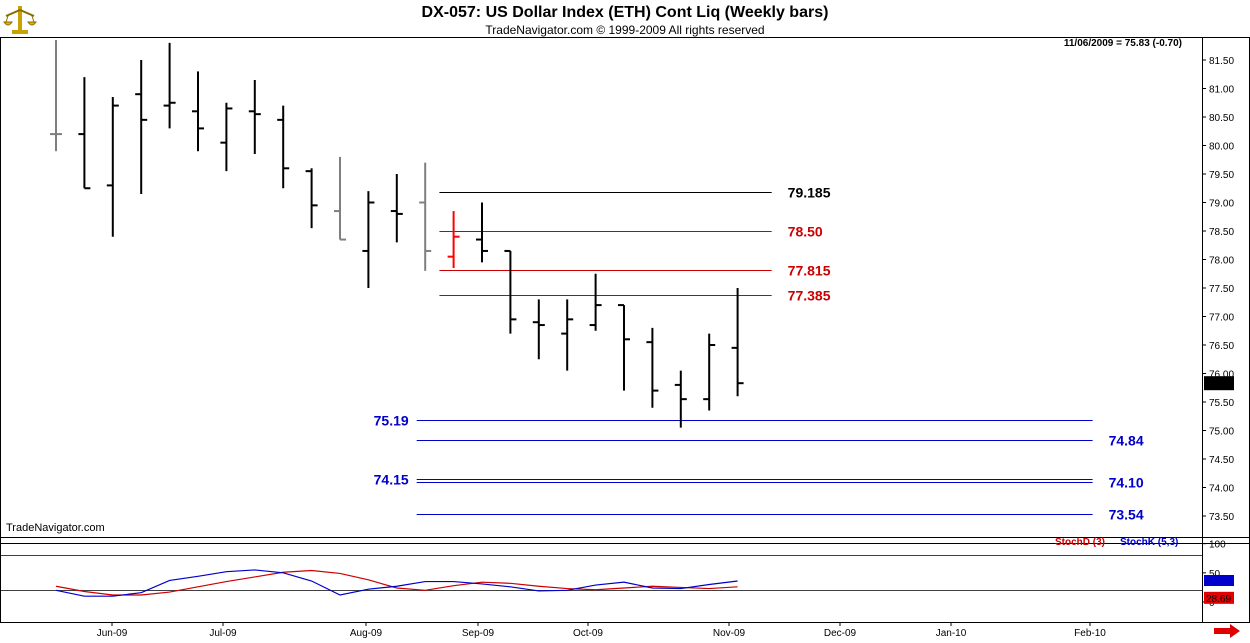  Describe the element at coordinates (809, 193) in the screenshot. I see `level-label: 79.185` at that location.